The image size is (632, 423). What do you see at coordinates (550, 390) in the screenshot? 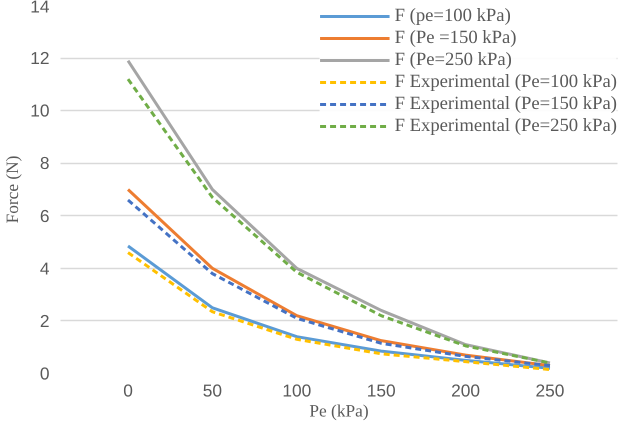
I see `x-tick-label: 250` at bounding box center [550, 390].